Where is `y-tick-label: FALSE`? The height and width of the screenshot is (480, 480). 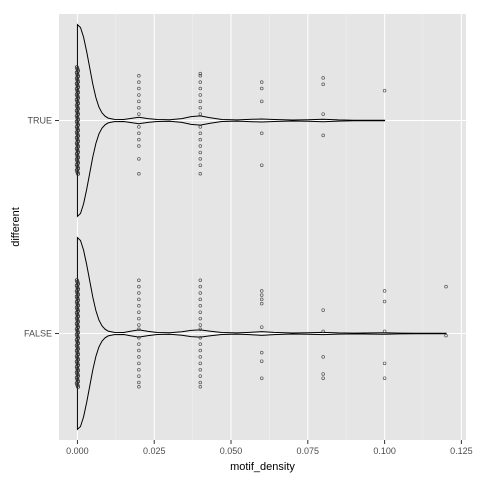 y-tick-label: FALSE is located at coordinates (38, 334).